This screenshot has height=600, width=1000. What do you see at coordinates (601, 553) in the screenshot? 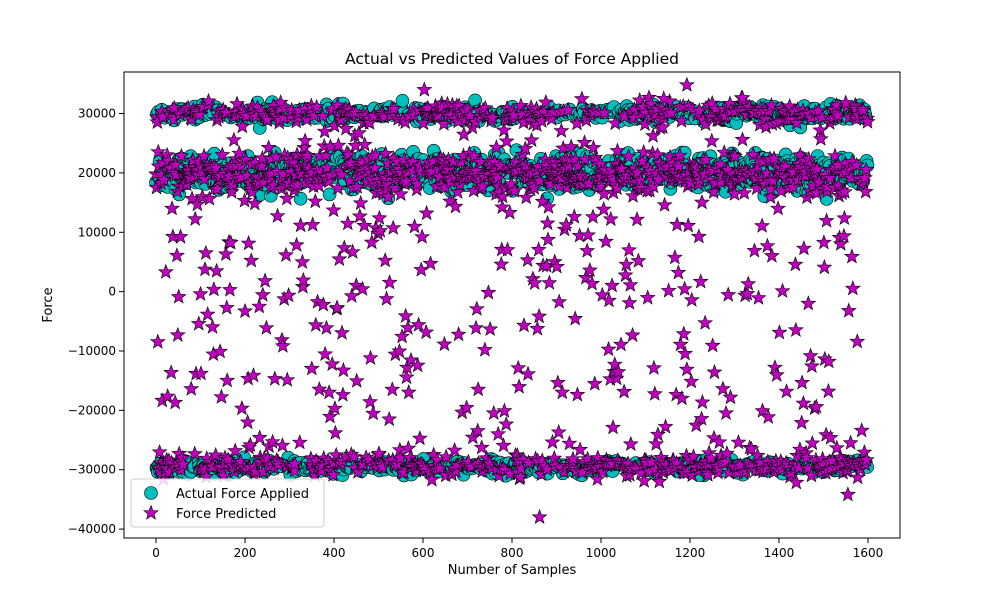
I see `x-tick-label: 1000` at bounding box center [601, 553].